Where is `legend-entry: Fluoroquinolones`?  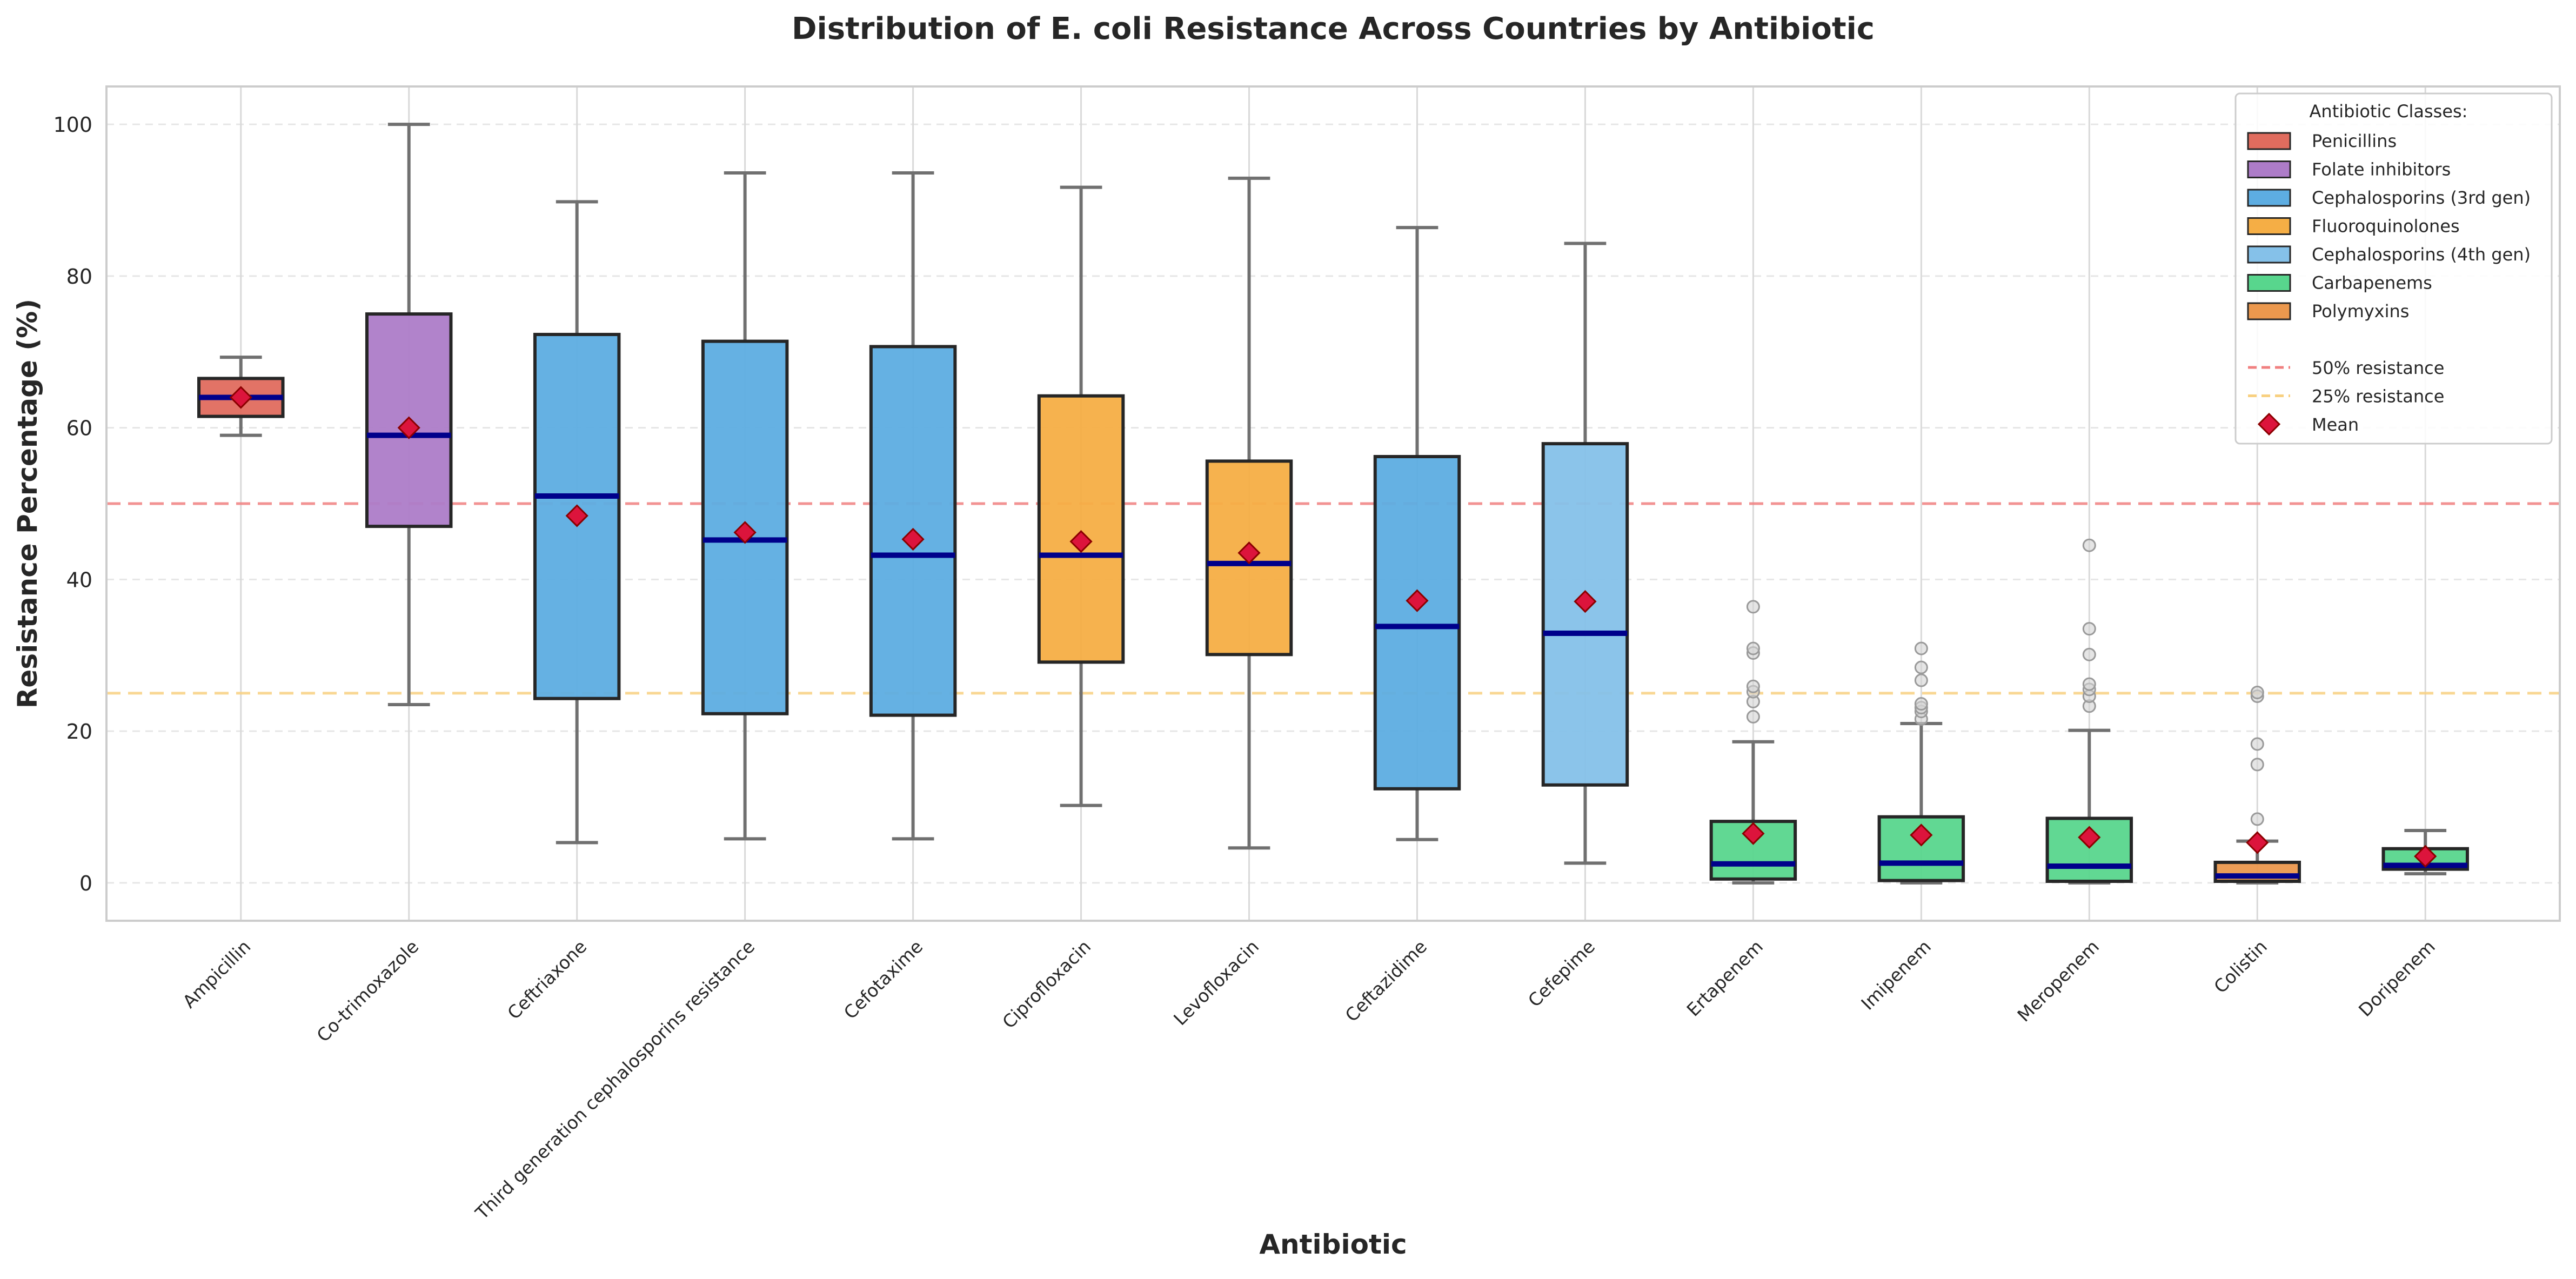 legend-entry: Fluoroquinolones is located at coordinates (2386, 227).